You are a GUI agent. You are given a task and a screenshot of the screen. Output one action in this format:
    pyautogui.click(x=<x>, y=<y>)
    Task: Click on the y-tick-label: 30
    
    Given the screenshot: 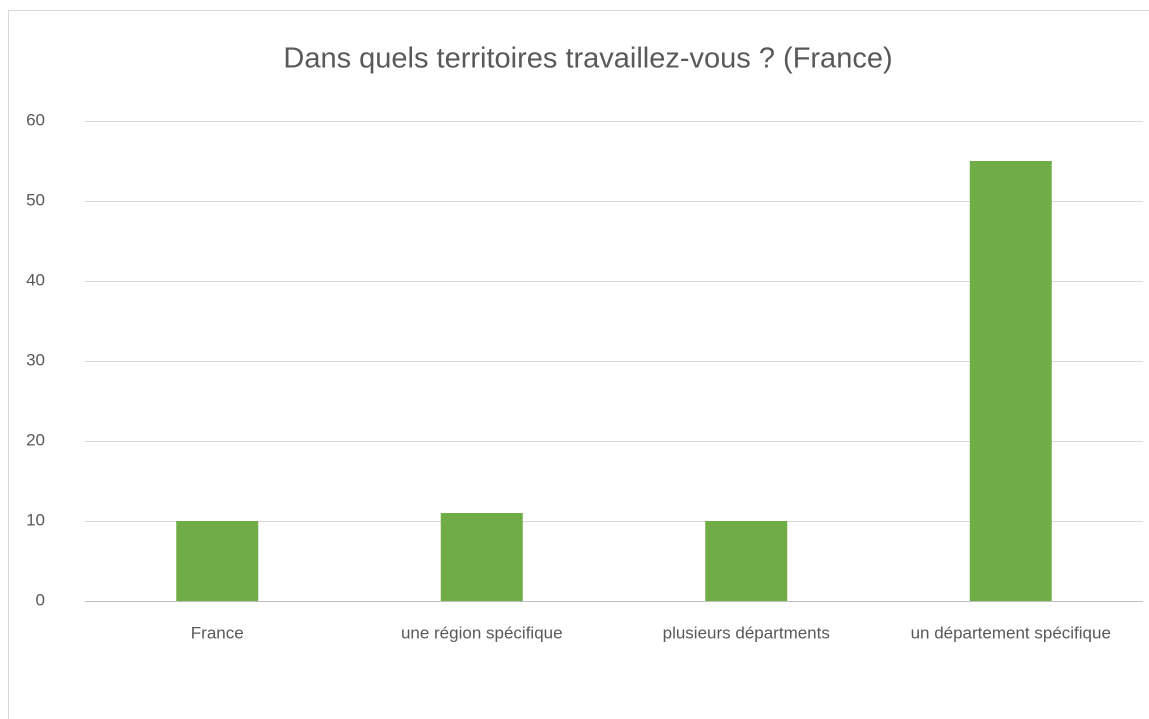 What is the action you would take?
    pyautogui.click(x=35, y=359)
    